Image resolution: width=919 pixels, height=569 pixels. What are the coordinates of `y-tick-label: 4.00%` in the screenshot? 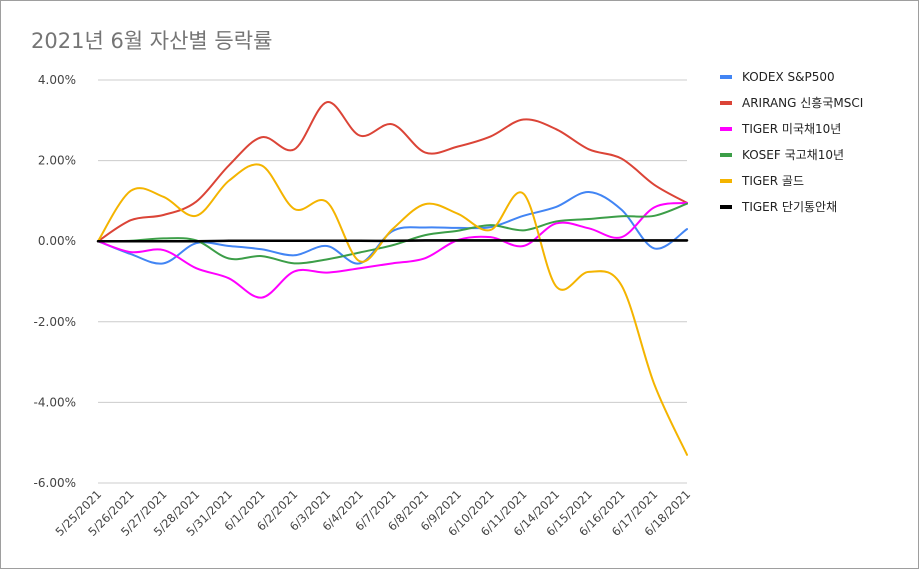 It's located at (57, 80).